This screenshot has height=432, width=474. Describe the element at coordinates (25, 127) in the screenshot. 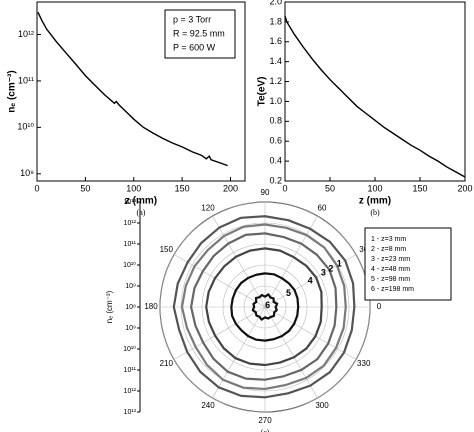

I see `y-tick-label: 10¹⁰` at that location.